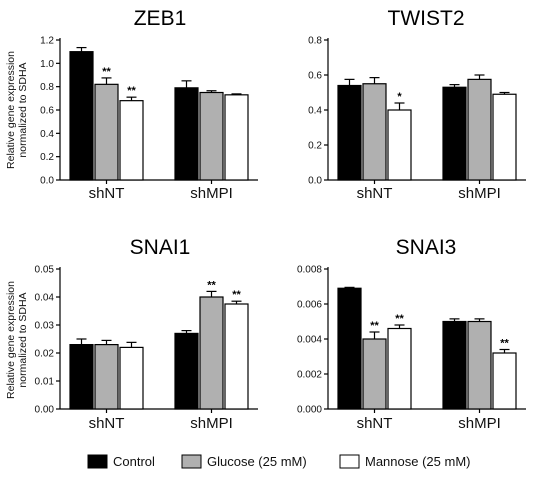 This screenshot has width=550, height=477. I want to click on legend: Control Glucose (25 mM) Mannose (25 mM), so click(278, 461).